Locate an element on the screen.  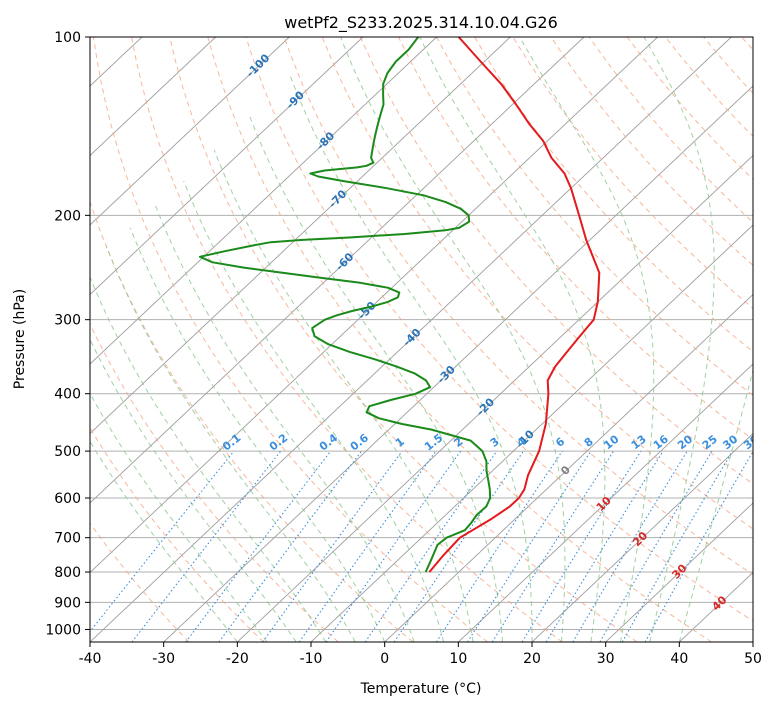
chart-title: wetPf2_S233.2025.314.10.04.G26 is located at coordinates (421, 23).